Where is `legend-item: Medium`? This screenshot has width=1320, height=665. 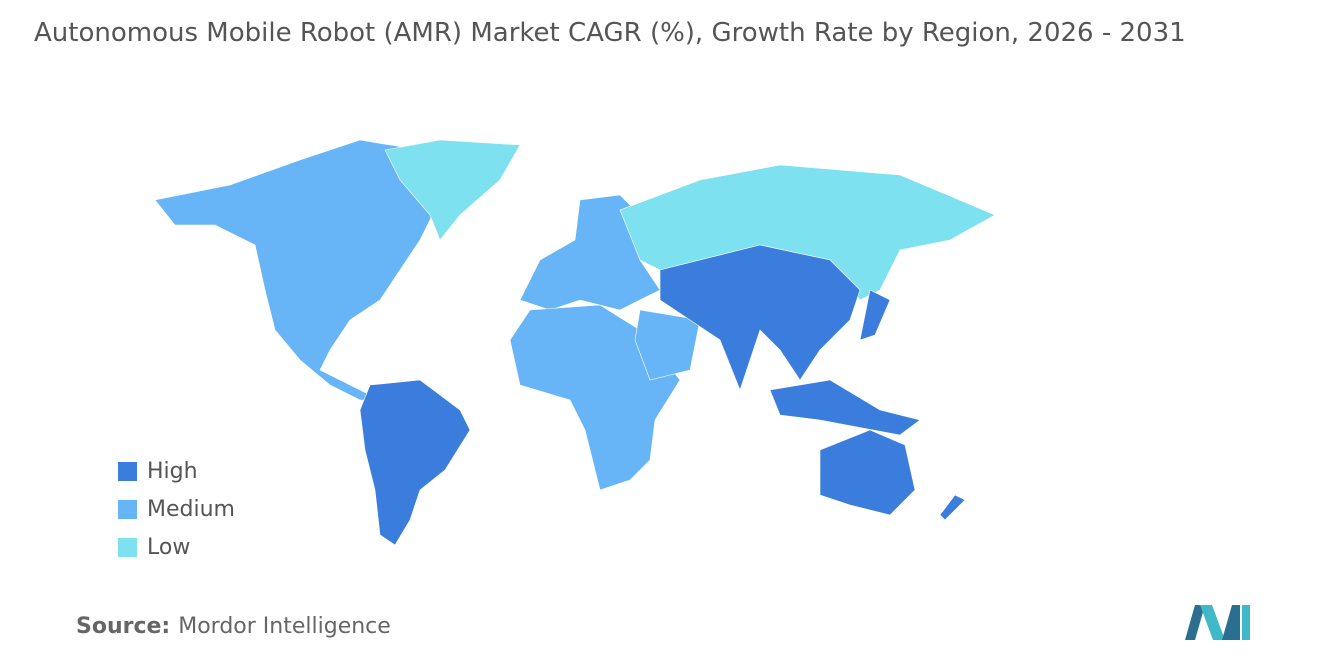 legend-item: Medium is located at coordinates (176, 509).